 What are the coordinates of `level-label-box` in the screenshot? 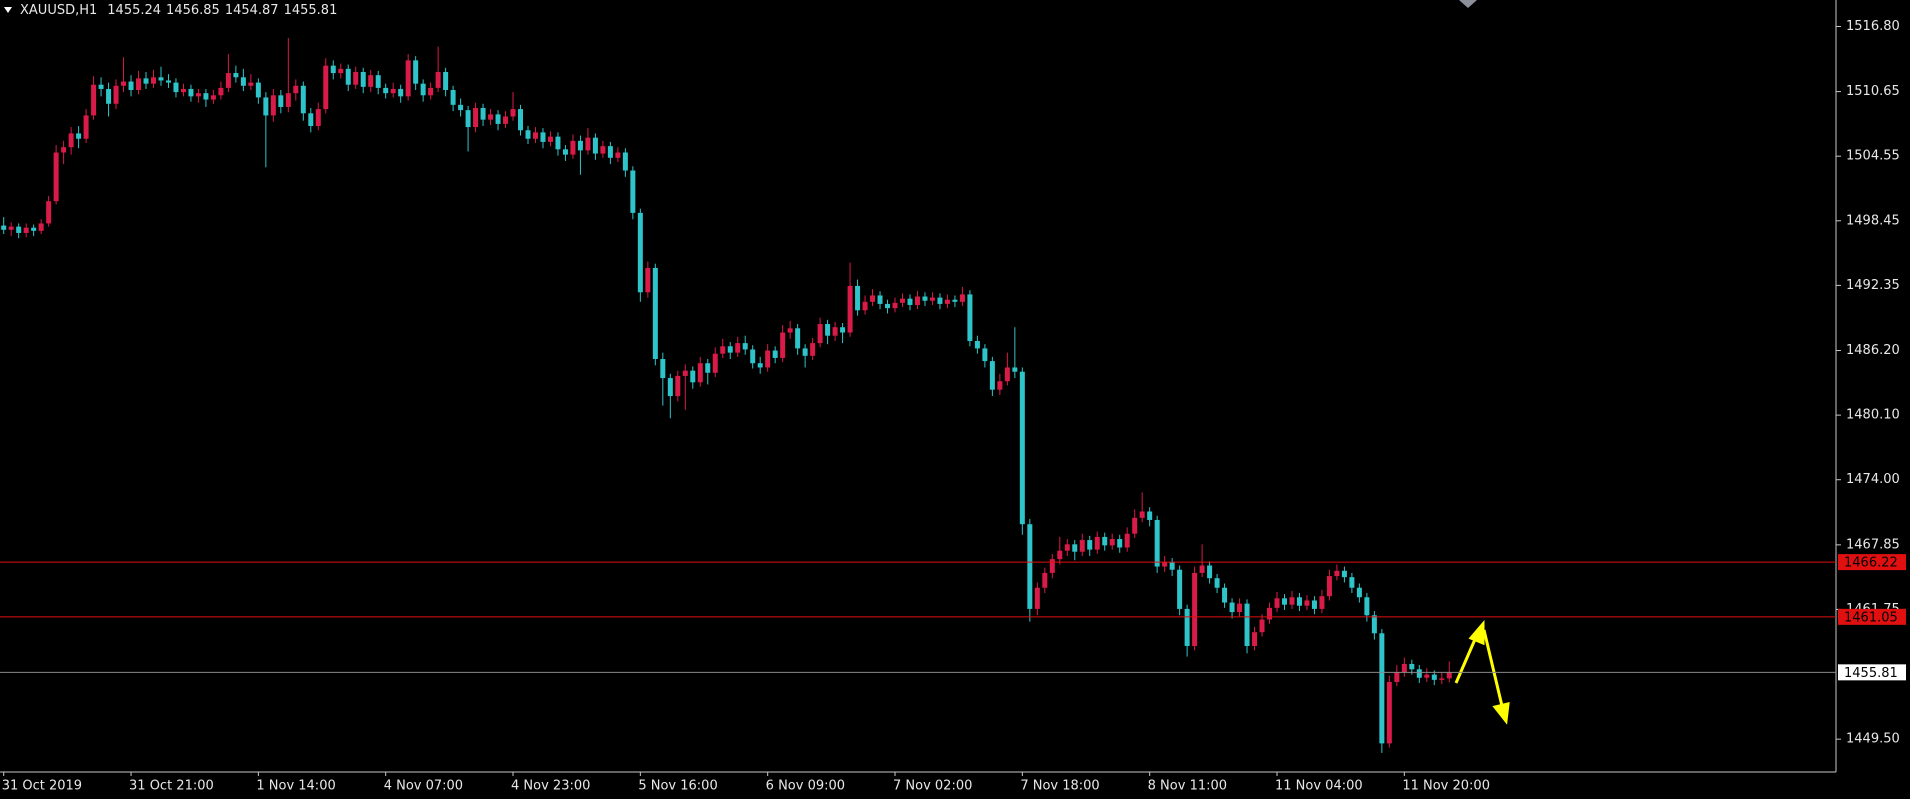 It's located at (1872, 562).